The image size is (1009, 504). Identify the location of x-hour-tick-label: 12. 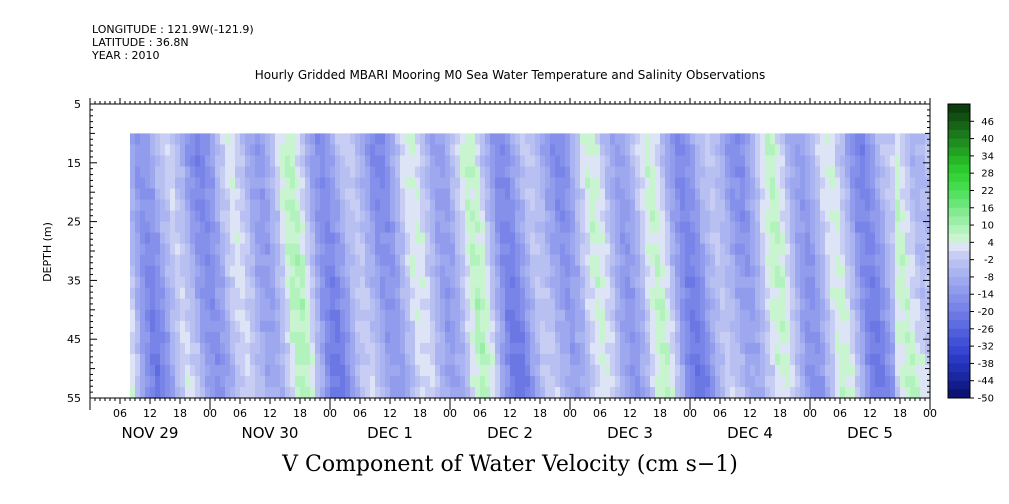
(870, 413).